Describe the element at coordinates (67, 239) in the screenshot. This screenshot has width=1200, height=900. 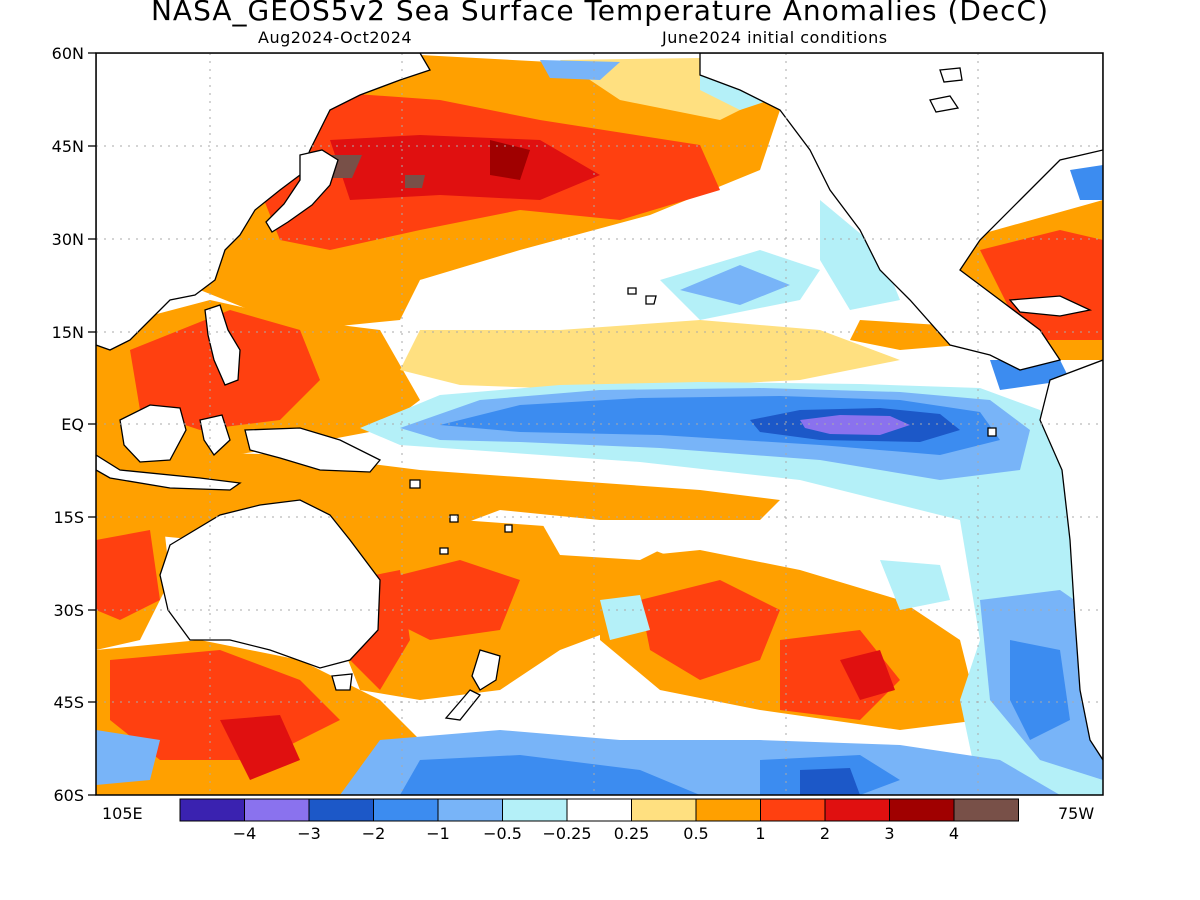
I see `lat-label-30n: 30N` at that location.